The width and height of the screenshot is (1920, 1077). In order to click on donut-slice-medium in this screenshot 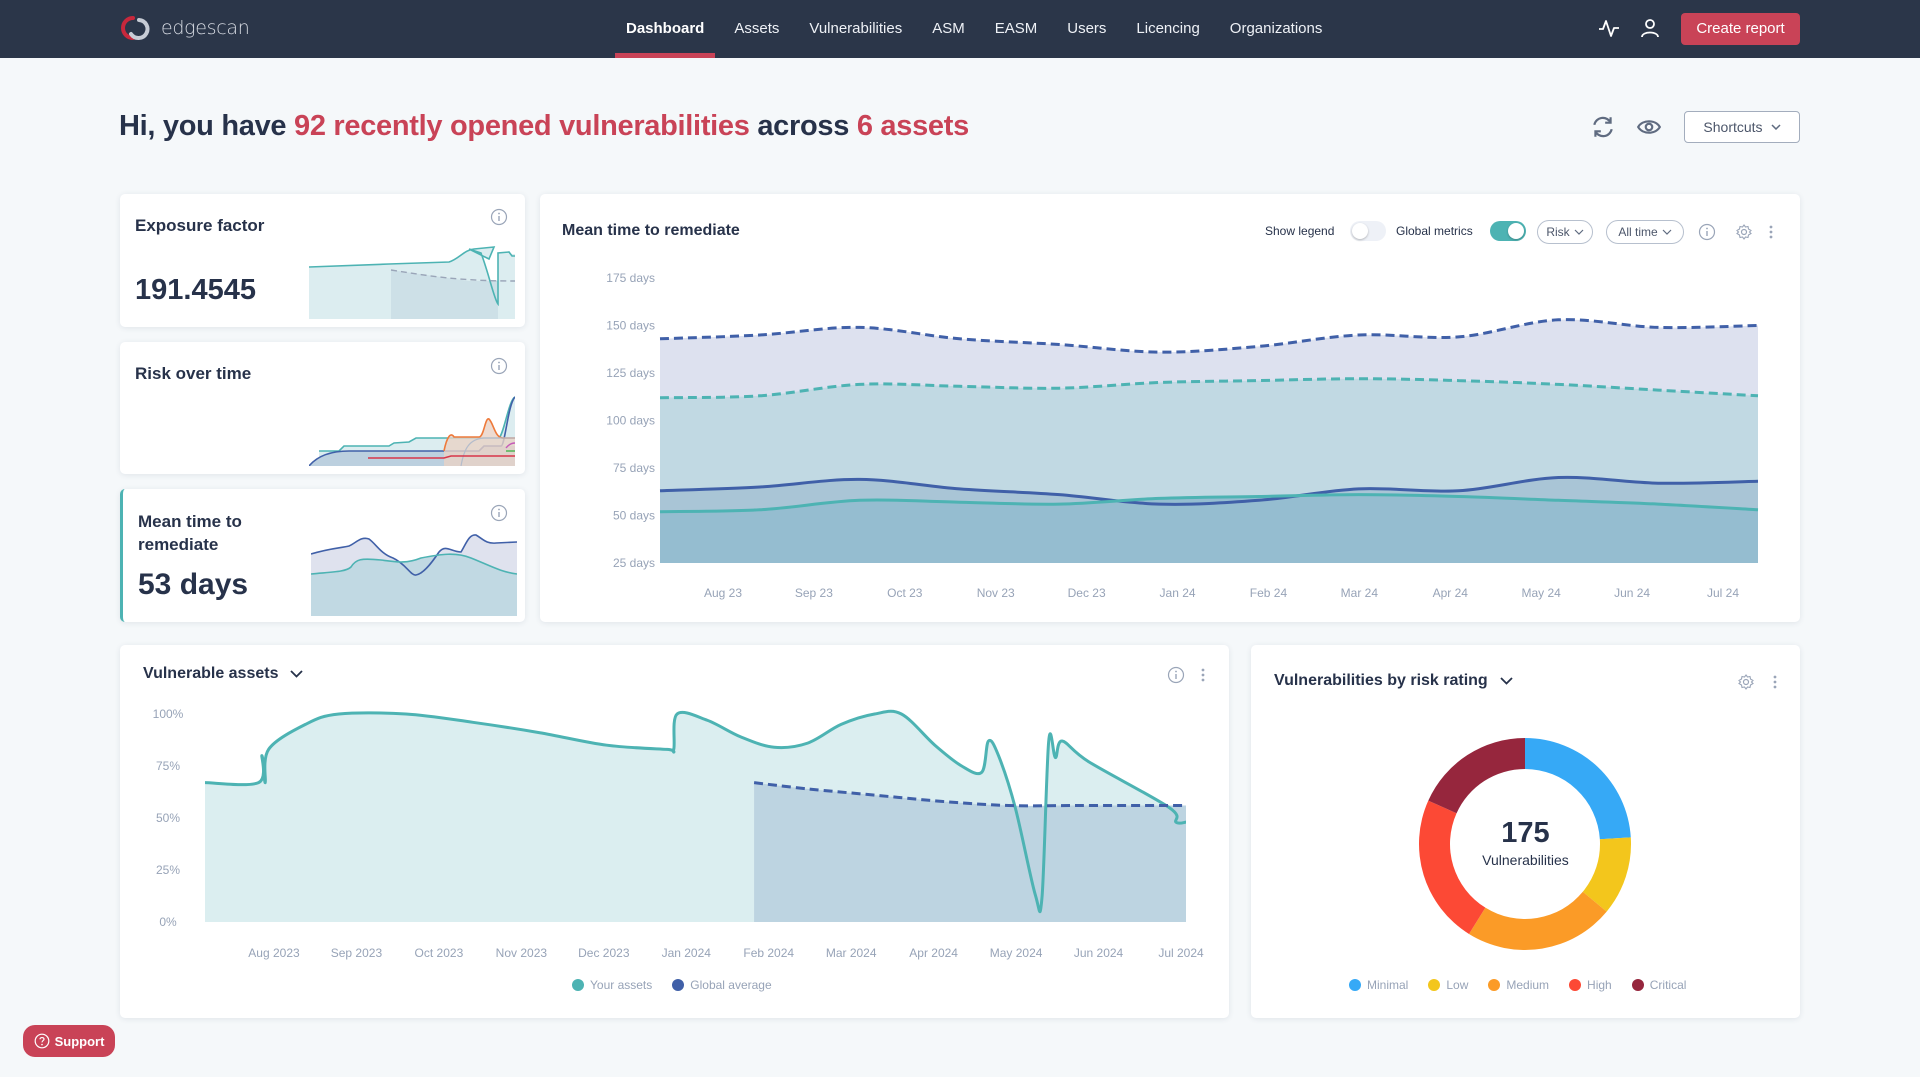, I will do `click(1538, 920)`.